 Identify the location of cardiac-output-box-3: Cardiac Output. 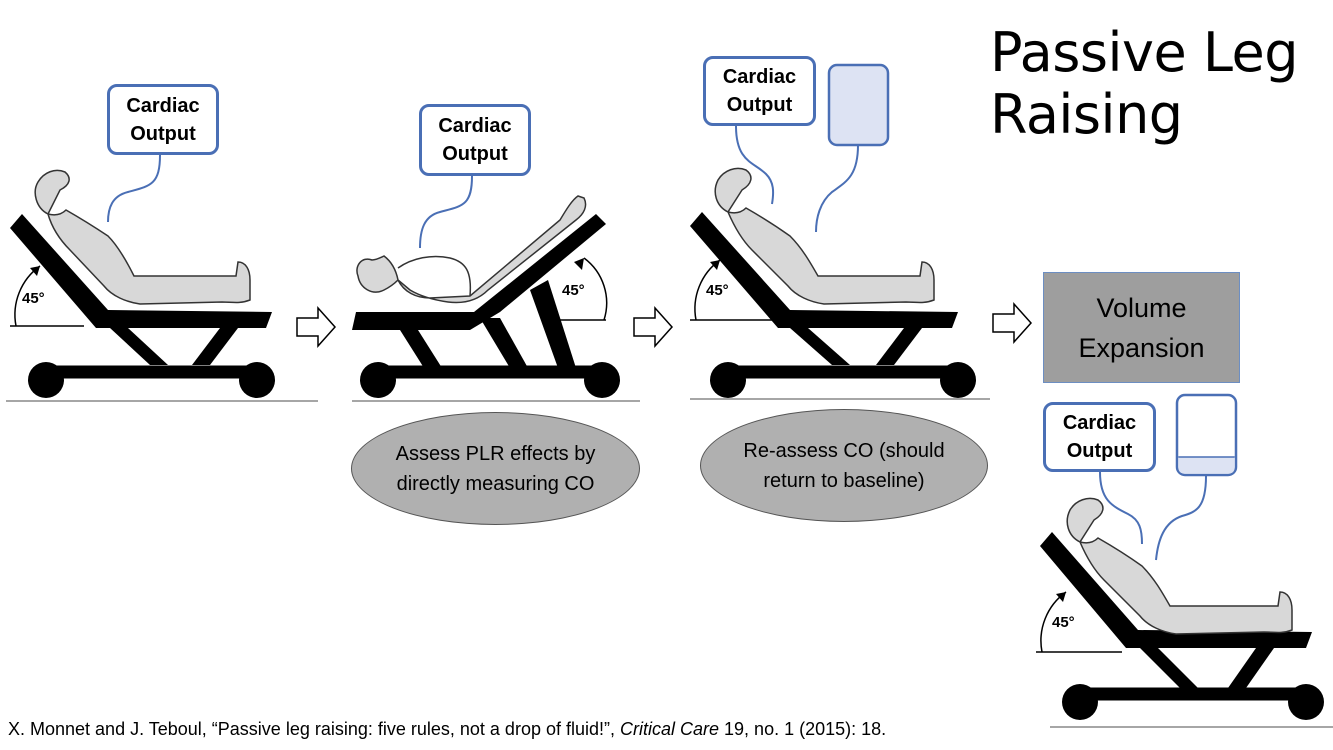
(759, 91).